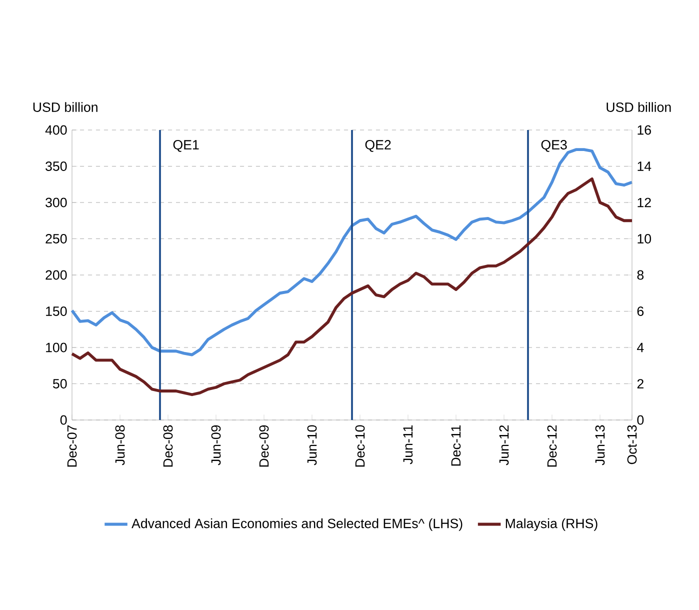 The height and width of the screenshot is (610, 699). Describe the element at coordinates (56, 166) in the screenshot. I see `y-tick-label: 350` at that location.